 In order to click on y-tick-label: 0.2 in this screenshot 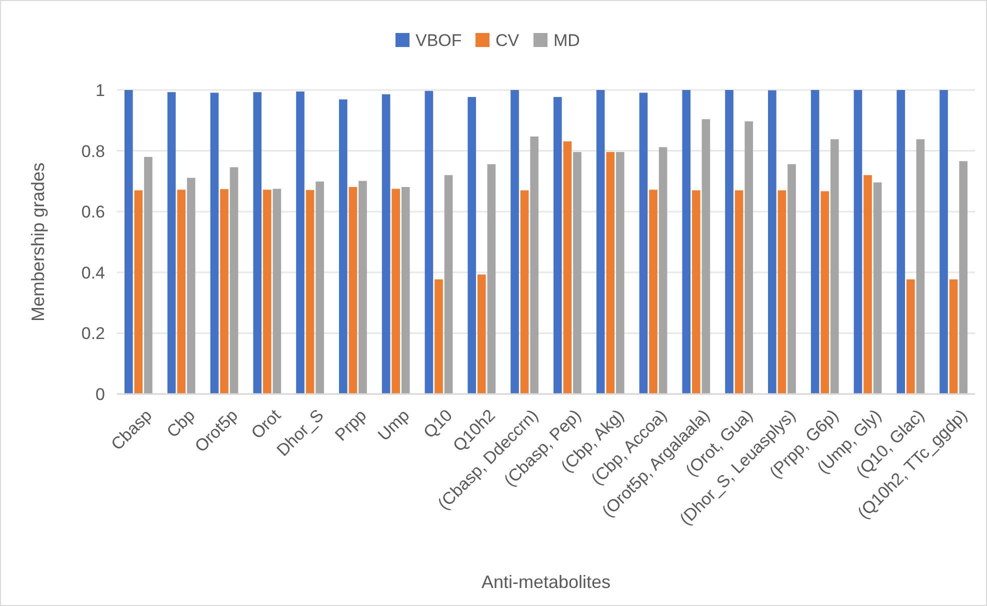, I will do `click(93, 334)`.